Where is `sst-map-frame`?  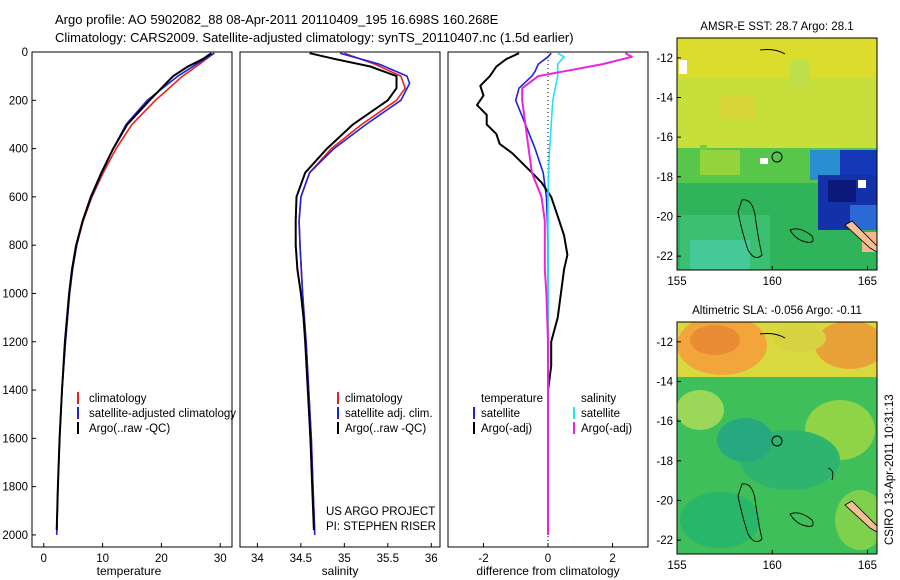
sst-map-frame is located at coordinates (777, 154).